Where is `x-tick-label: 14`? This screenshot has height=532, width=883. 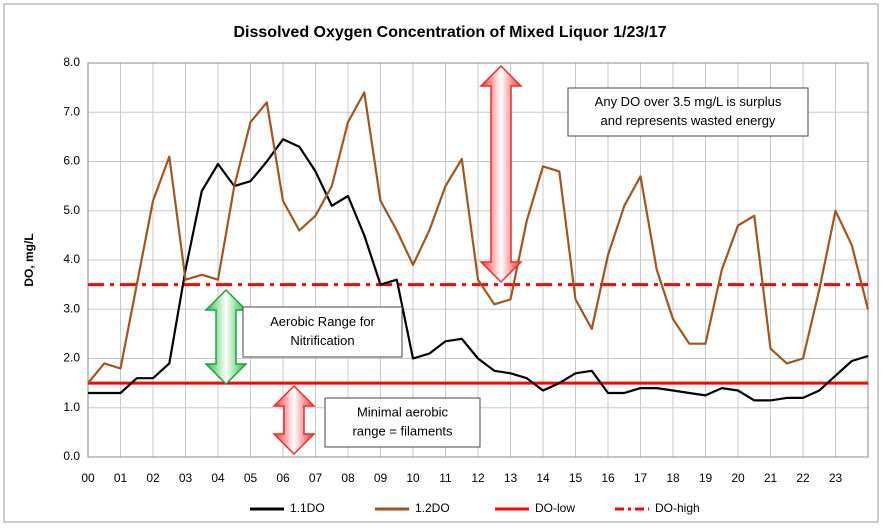
x-tick-label: 14 is located at coordinates (543, 478).